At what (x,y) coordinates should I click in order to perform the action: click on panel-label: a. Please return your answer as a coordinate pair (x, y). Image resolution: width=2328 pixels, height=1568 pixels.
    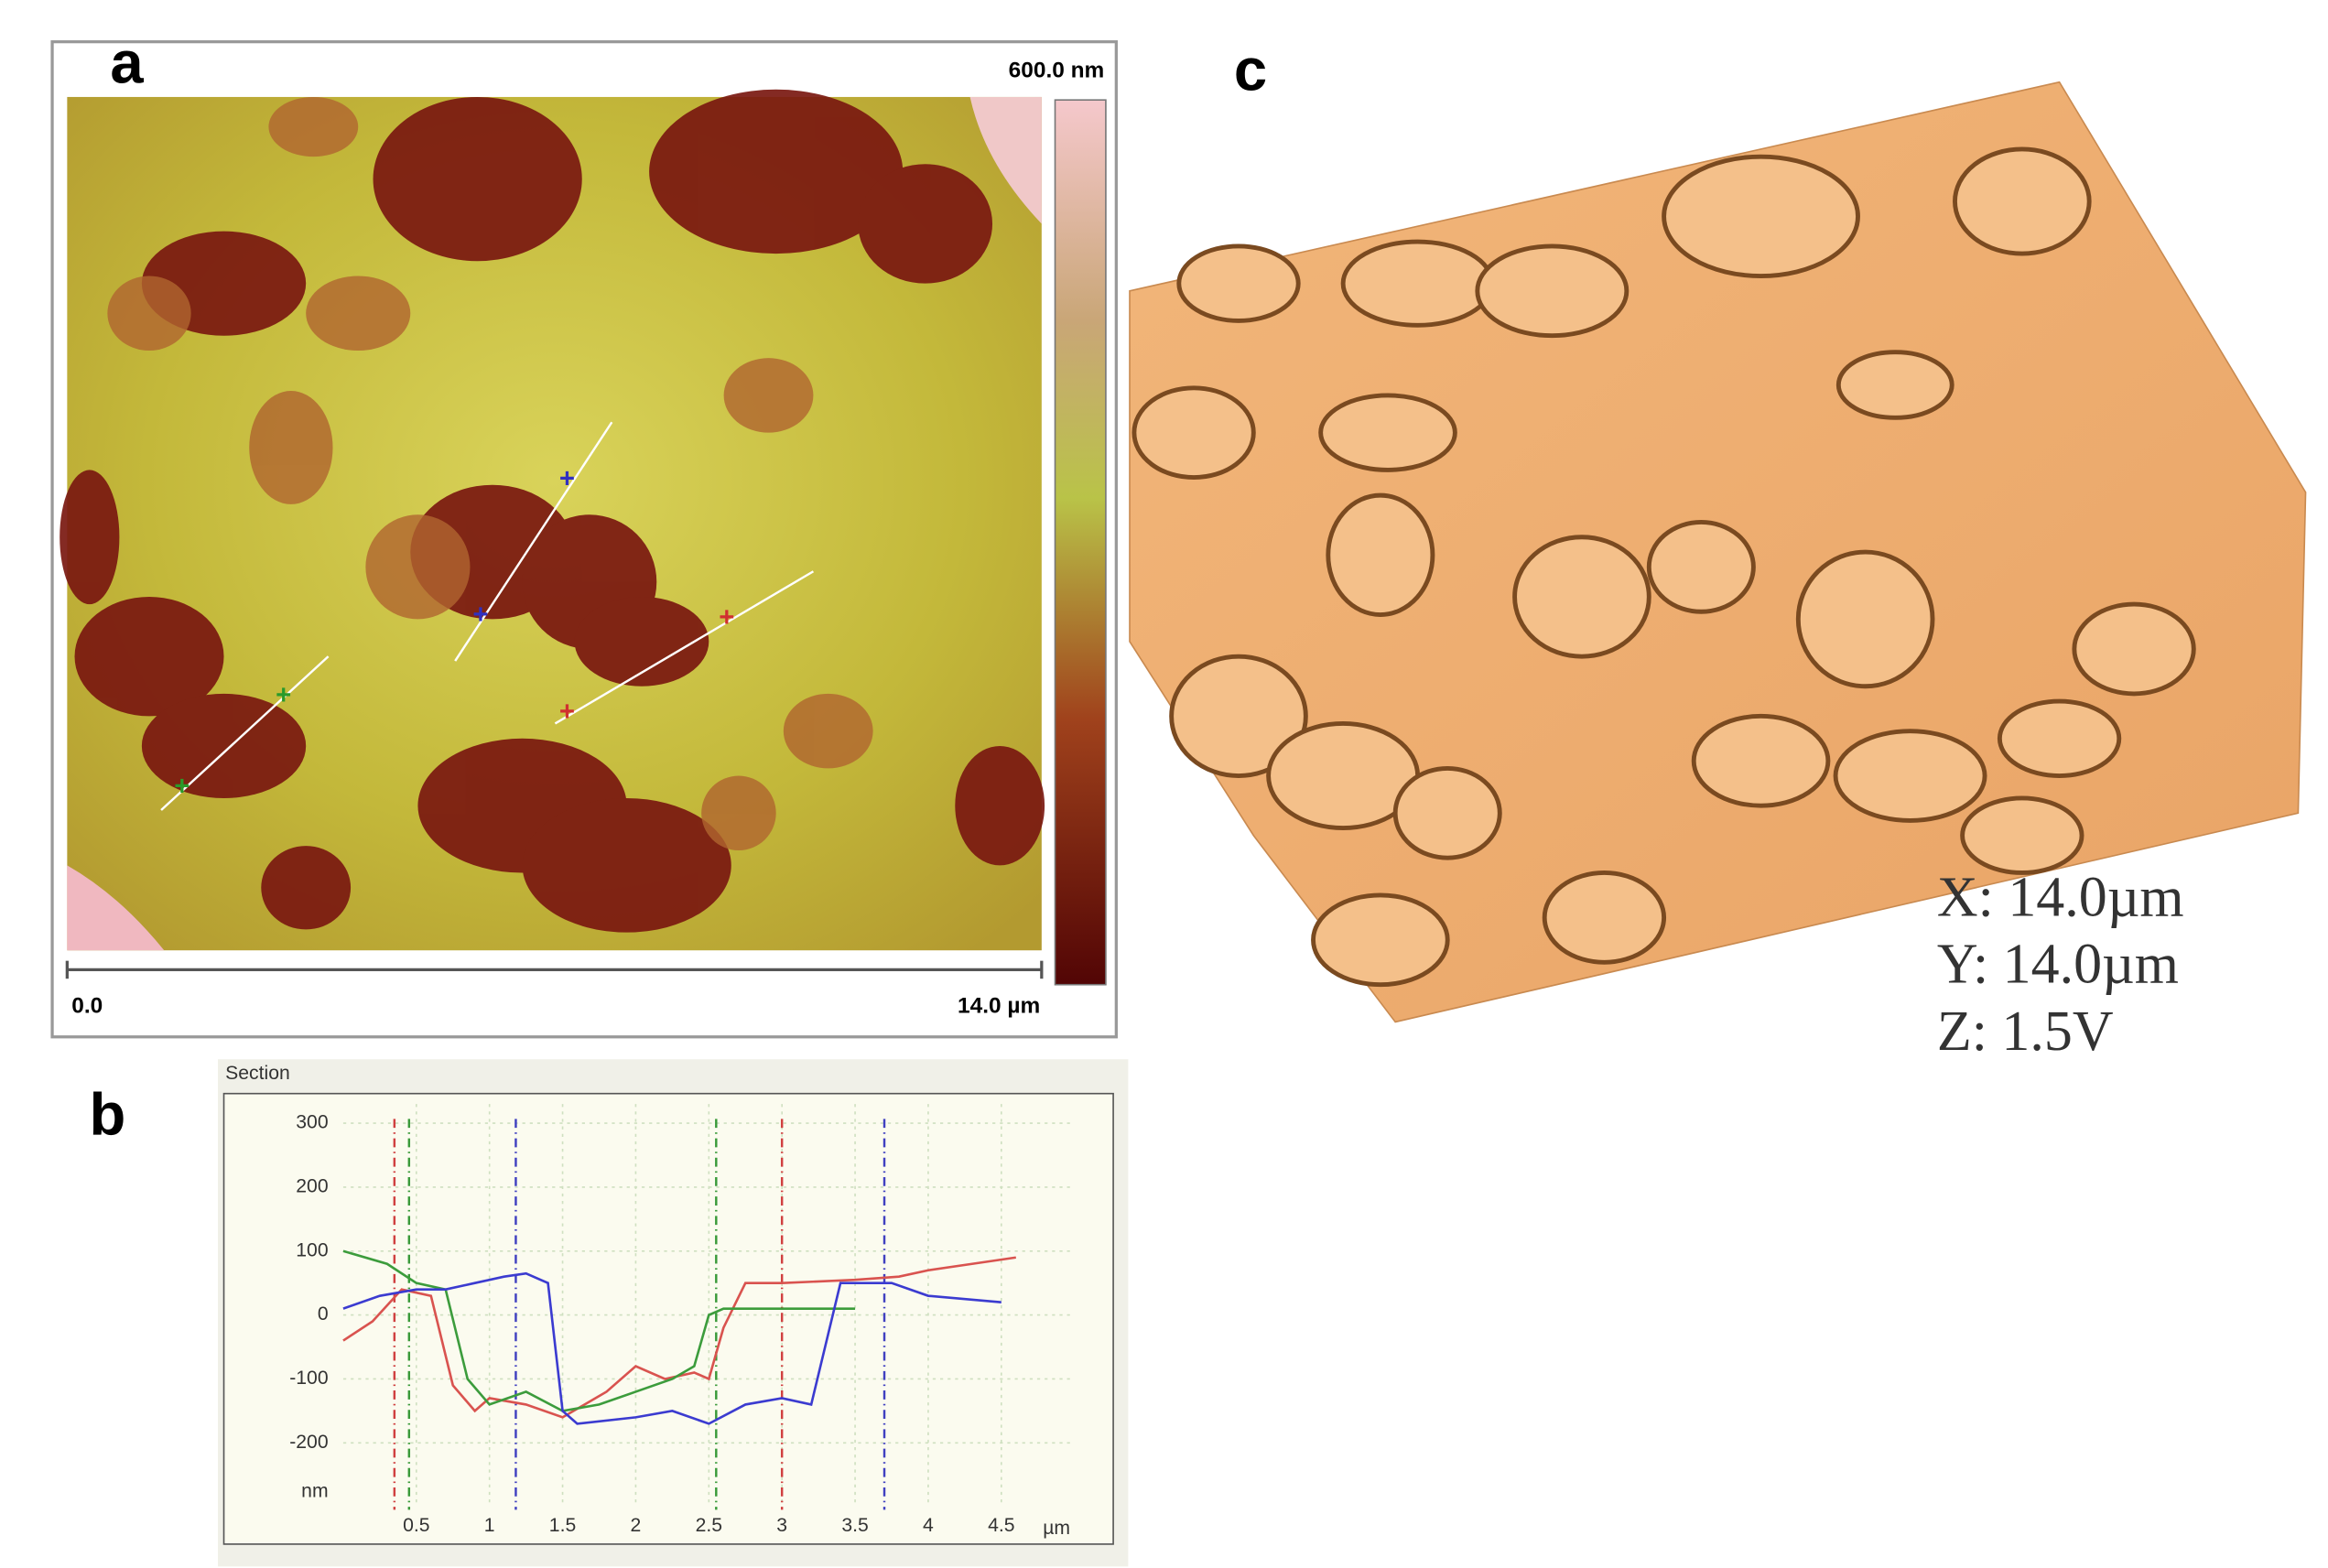
    Looking at the image, I should click on (127, 63).